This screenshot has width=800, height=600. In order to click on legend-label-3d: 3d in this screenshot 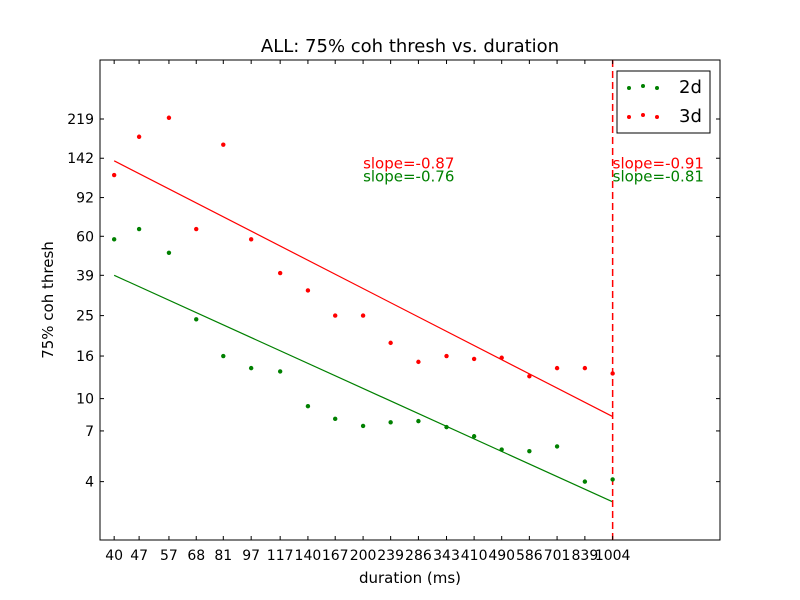, I will do `click(690, 116)`.